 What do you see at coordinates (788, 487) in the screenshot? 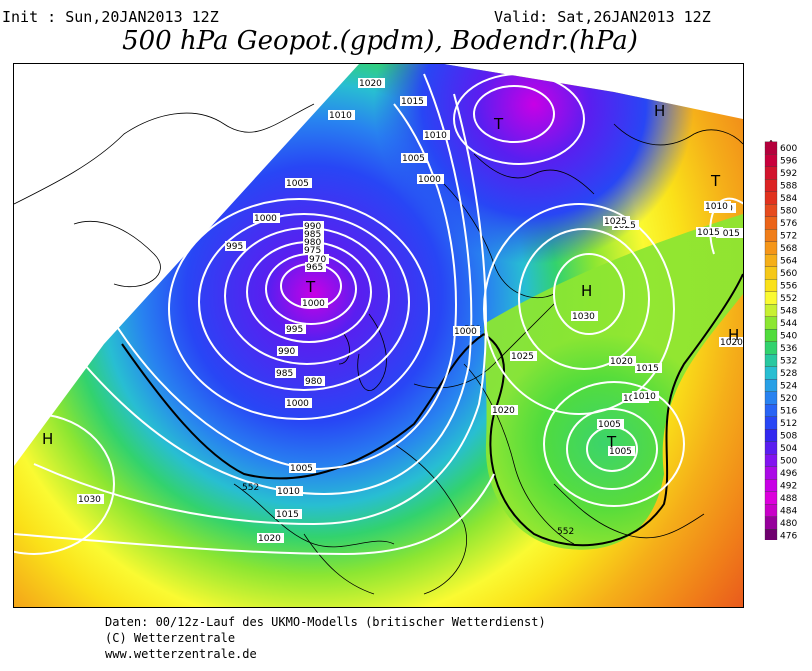
I see `colorbar-label: 492` at bounding box center [788, 487].